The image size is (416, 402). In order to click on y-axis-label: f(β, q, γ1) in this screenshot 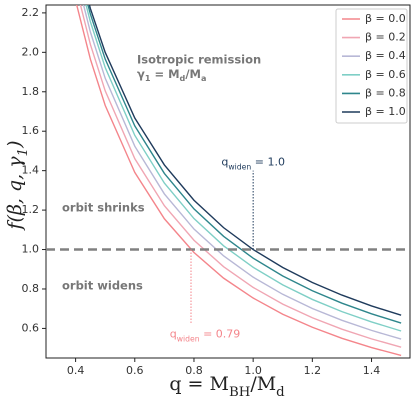, I will do `click(17, 186)`.